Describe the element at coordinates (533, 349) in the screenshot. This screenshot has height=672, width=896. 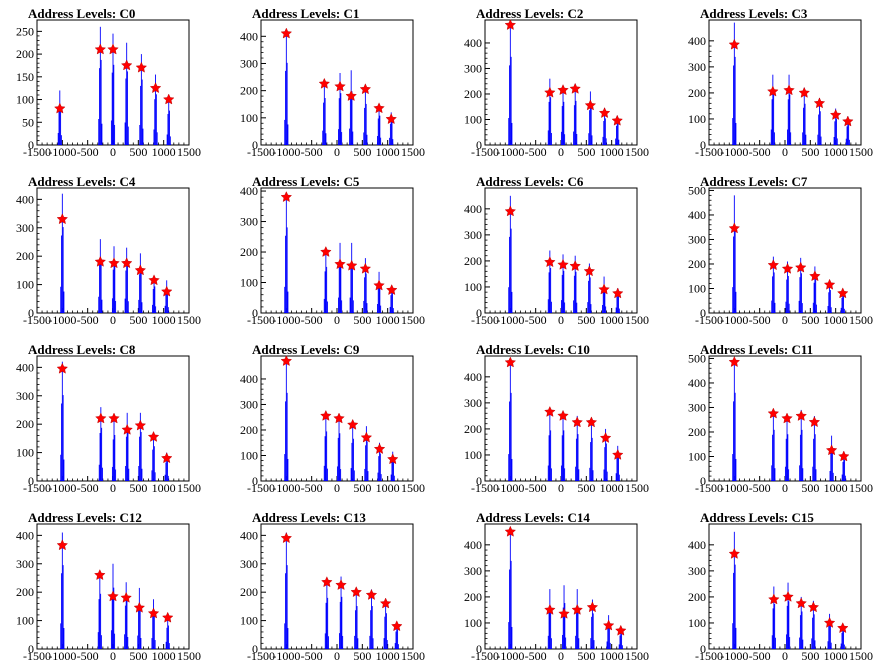
I see `chart-title: Address Levels: C10` at that location.